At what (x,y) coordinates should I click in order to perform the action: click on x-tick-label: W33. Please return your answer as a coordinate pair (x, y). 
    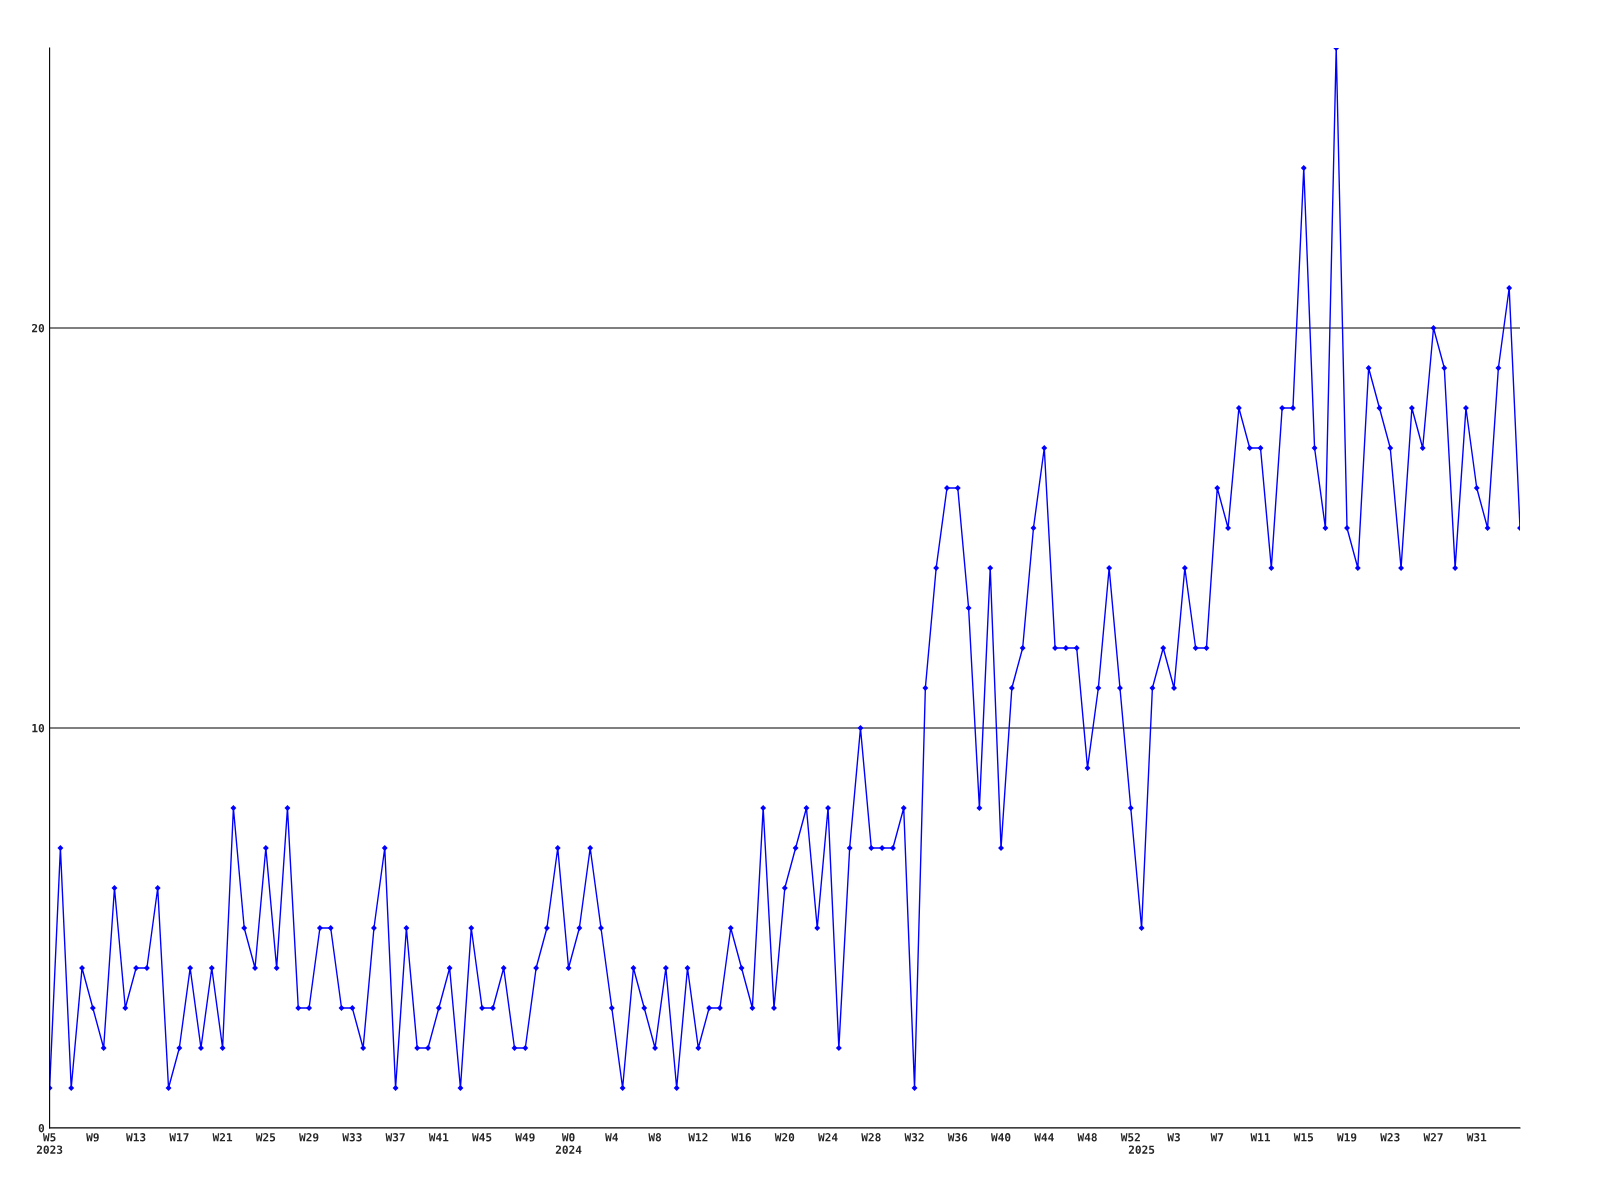
    Looking at the image, I should click on (352, 1137).